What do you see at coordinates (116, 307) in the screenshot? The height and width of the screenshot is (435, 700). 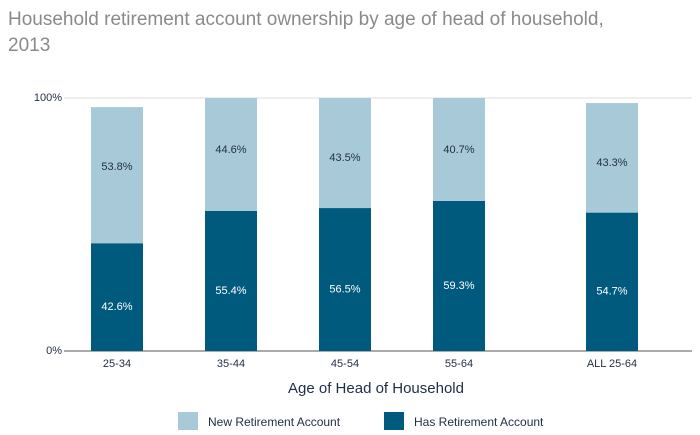 I see `data-label: 42.6%` at bounding box center [116, 307].